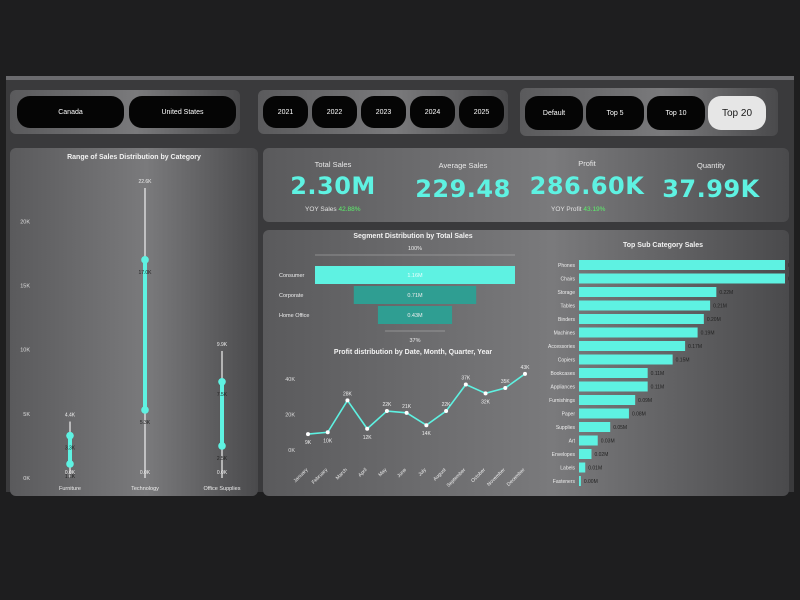 The height and width of the screenshot is (600, 800). What do you see at coordinates (402, 473) in the screenshot?
I see `line-x-label: June` at bounding box center [402, 473].